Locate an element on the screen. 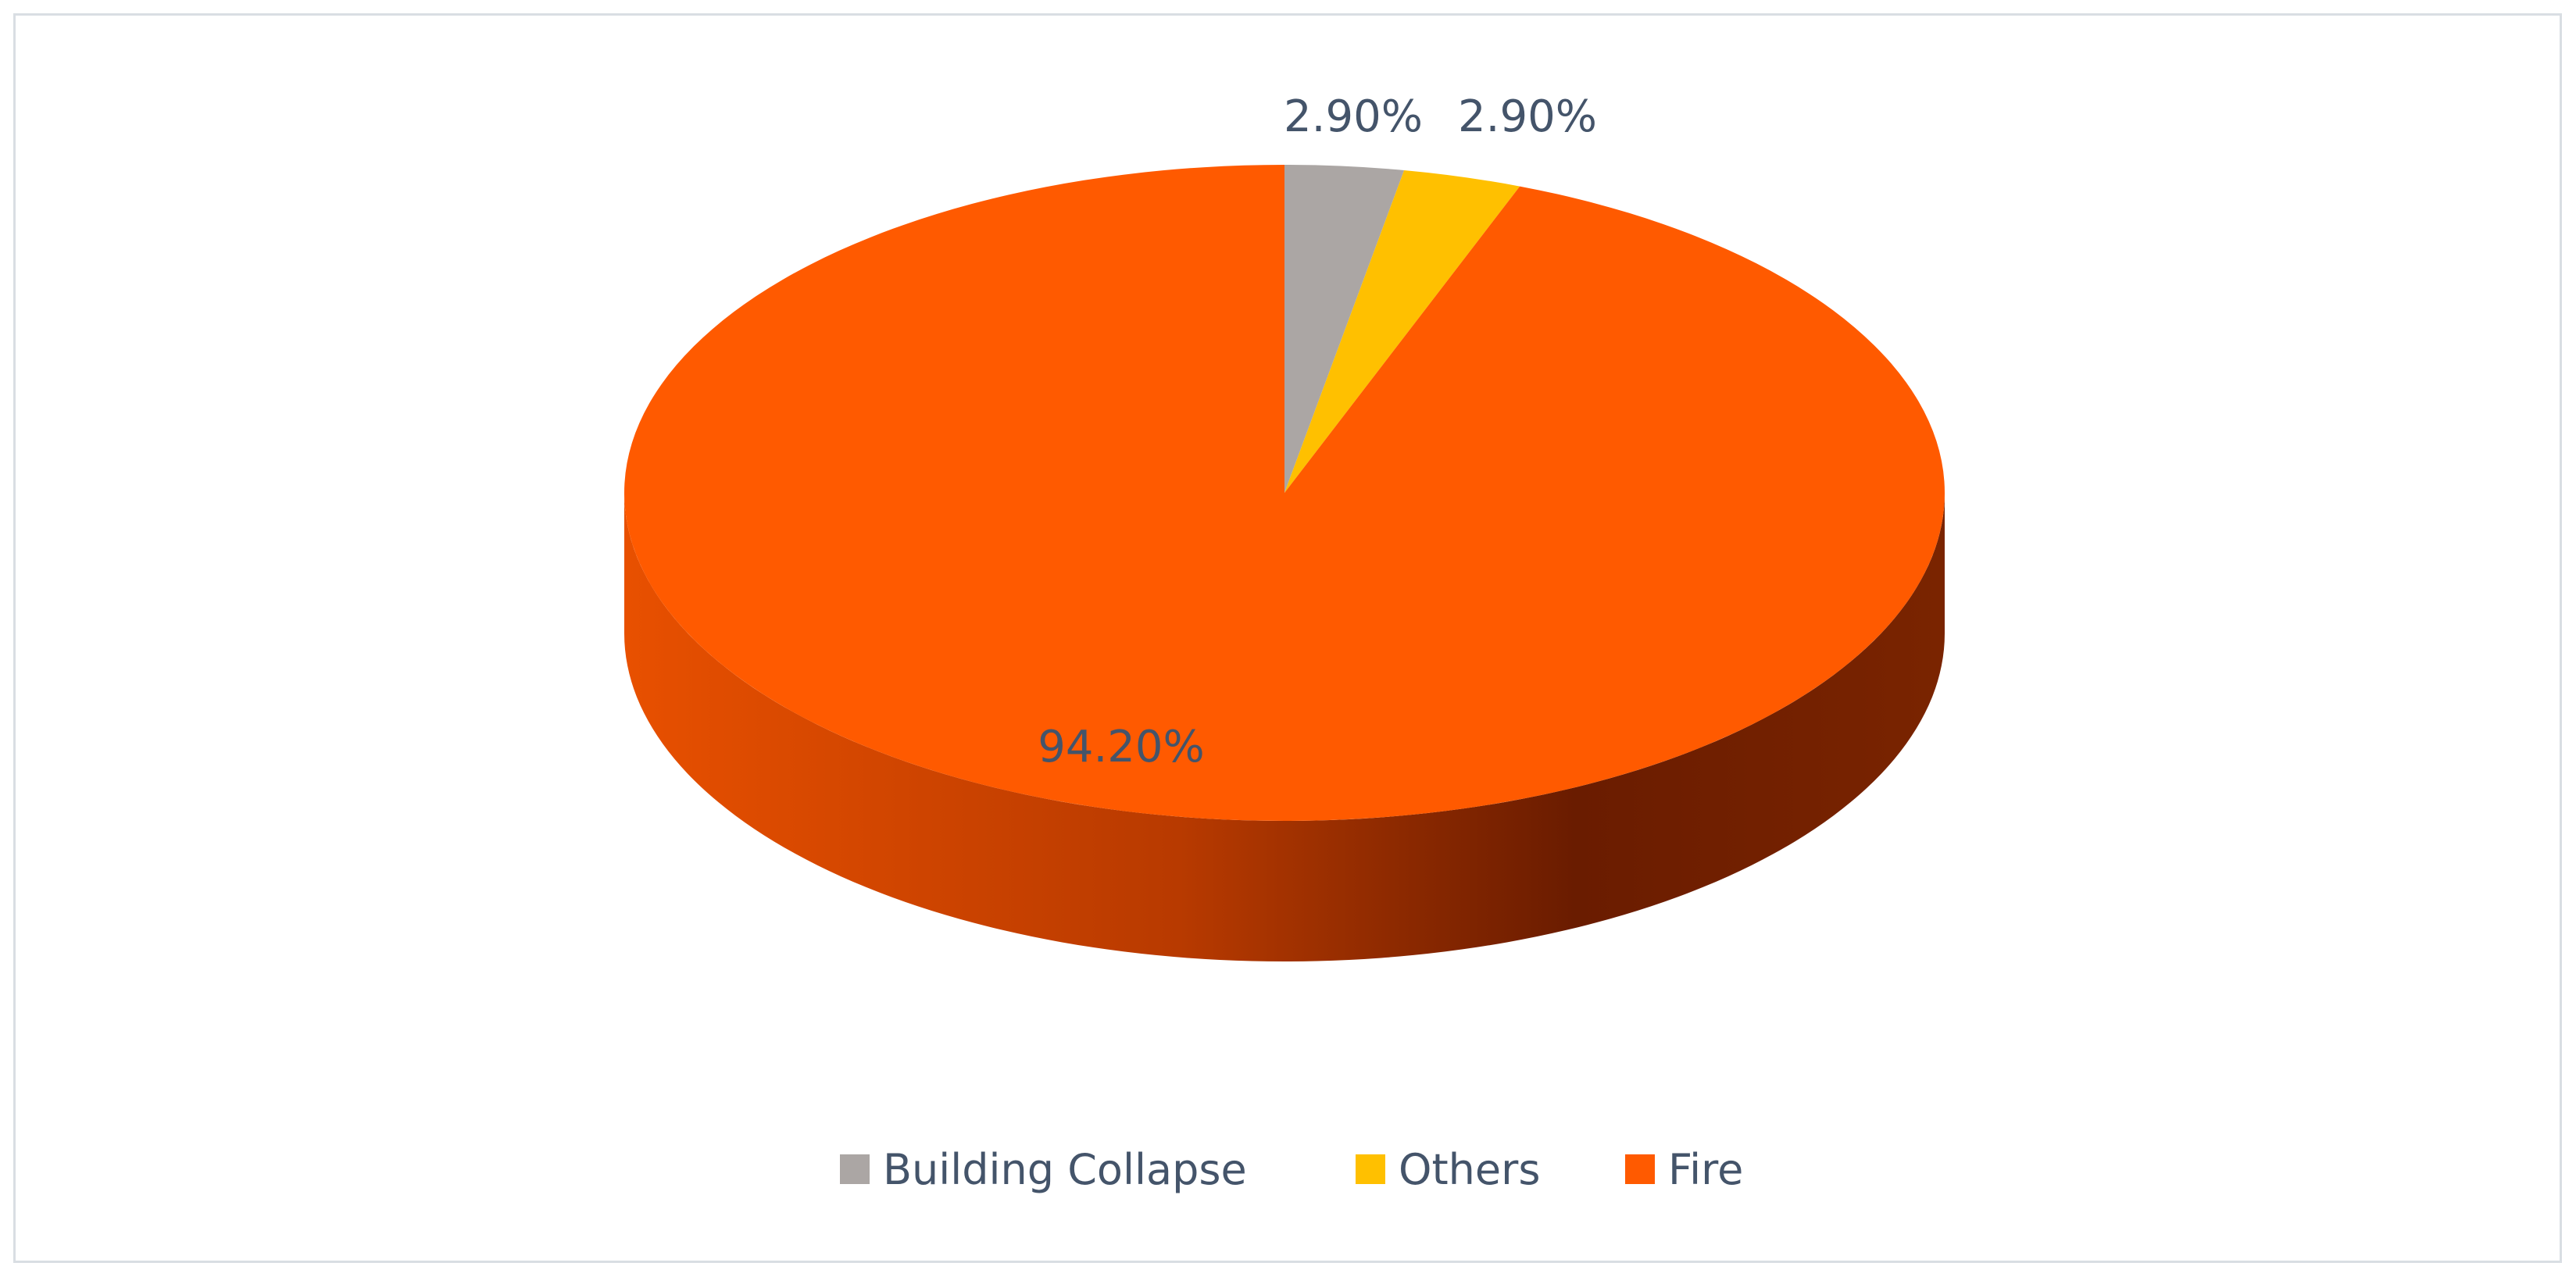 The width and height of the screenshot is (2576, 1277). legend-label: Building Collapse is located at coordinates (1065, 1169).